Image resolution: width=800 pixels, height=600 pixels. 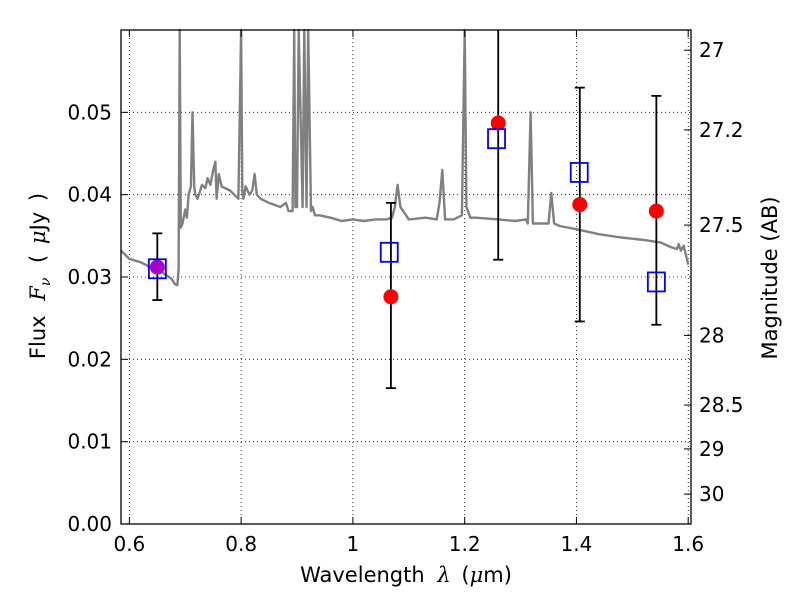 I want to click on y2-tick-label: 28, so click(x=711, y=335).